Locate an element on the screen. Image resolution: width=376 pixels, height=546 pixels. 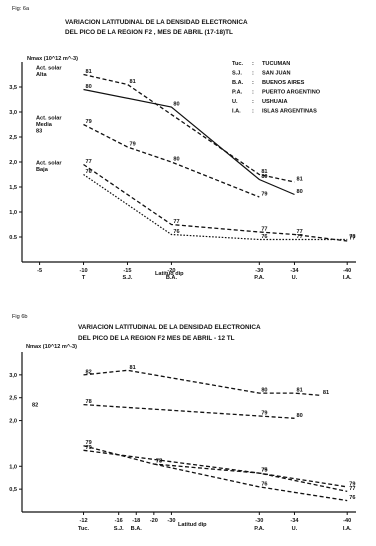
legend-code: B.A. is located at coordinates (238, 83).